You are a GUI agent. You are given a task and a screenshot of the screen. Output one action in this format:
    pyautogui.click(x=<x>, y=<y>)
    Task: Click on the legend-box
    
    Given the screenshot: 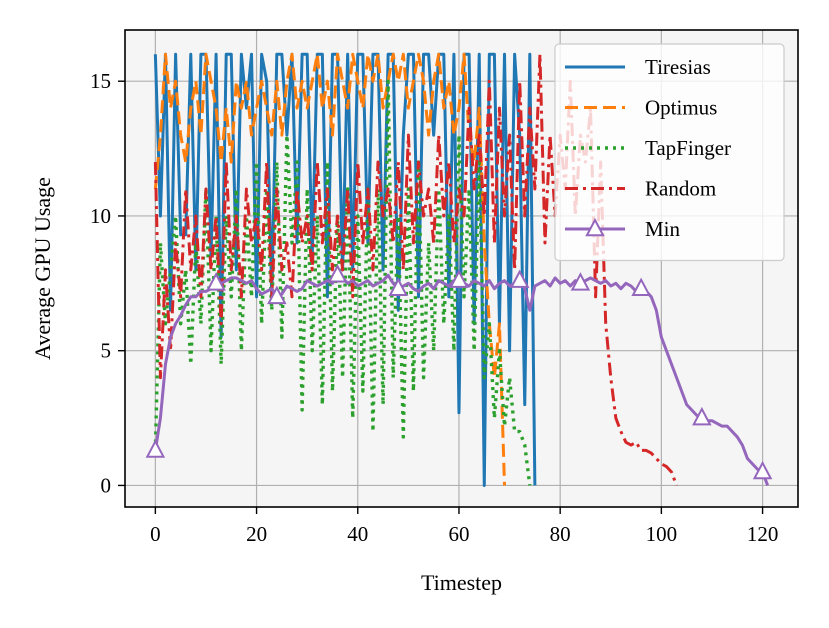 What is the action you would take?
    pyautogui.click(x=669, y=152)
    